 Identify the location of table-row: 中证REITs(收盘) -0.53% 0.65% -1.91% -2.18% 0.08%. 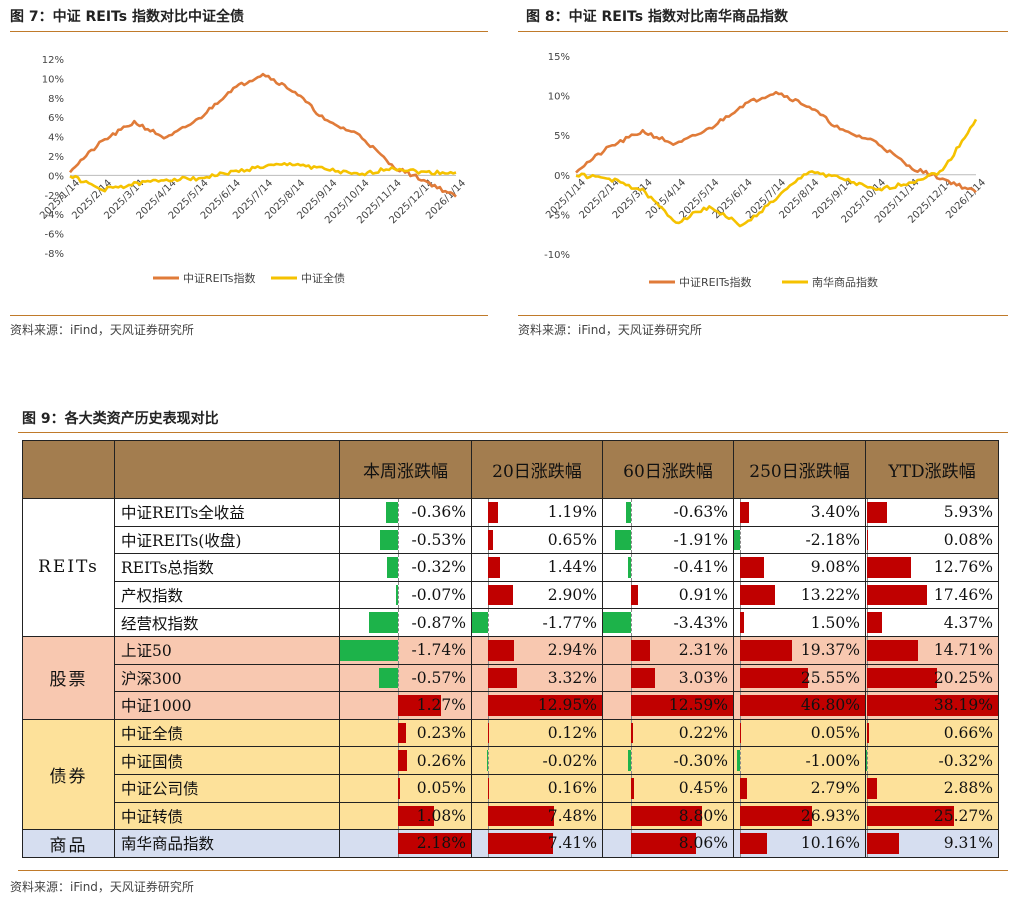
(510, 540).